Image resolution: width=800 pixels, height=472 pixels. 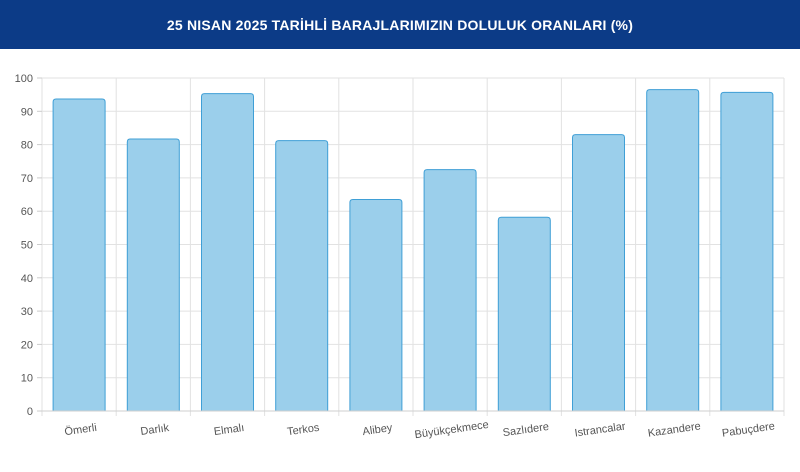 I want to click on bar-kazandere, so click(x=673, y=250).